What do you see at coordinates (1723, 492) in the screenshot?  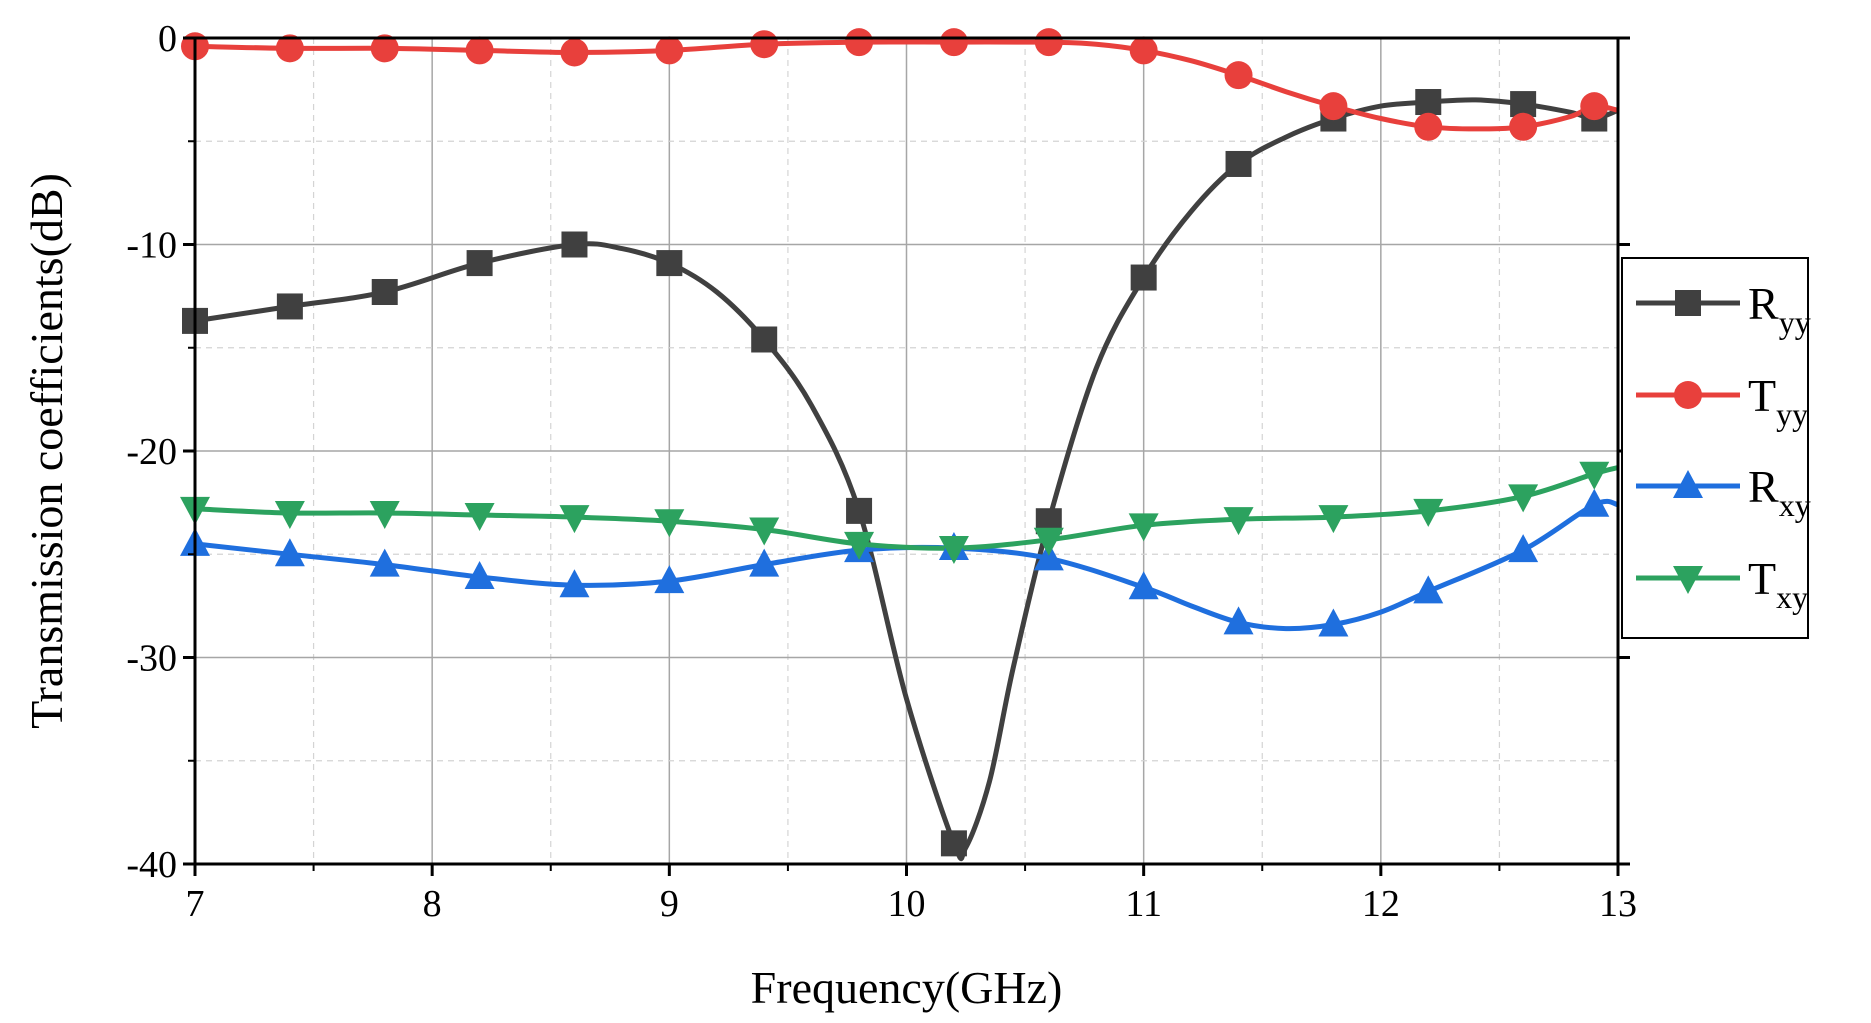 I see `legend-item-rxy: Rxy` at bounding box center [1723, 492].